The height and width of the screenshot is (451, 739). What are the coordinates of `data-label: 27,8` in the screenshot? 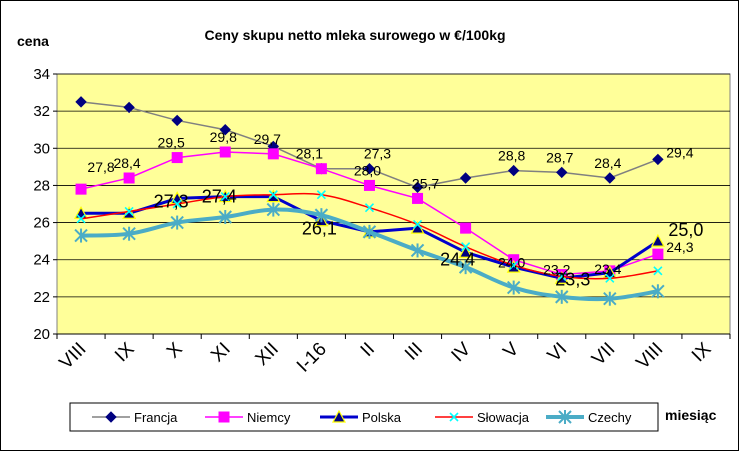 It's located at (100, 167).